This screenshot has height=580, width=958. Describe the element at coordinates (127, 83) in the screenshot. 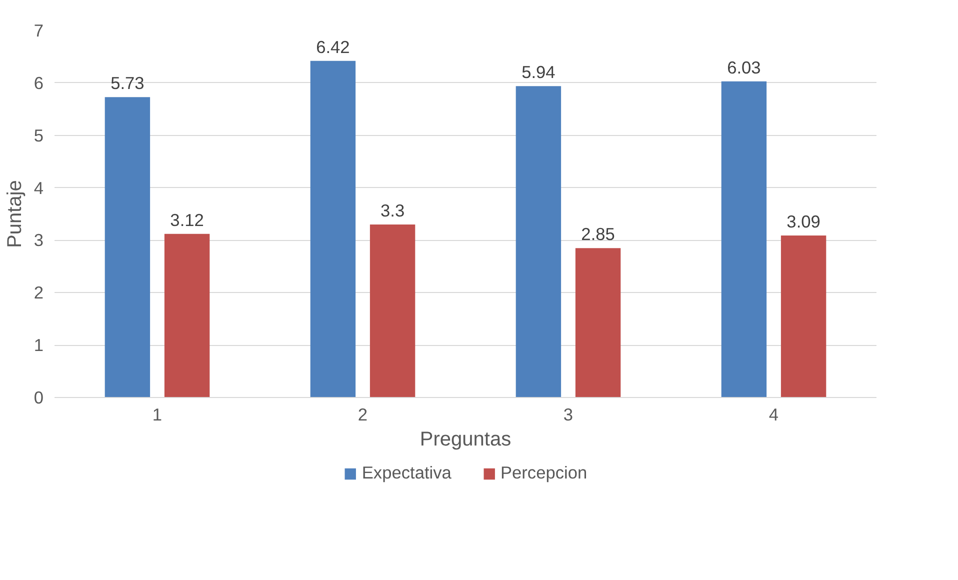

I see `data-label: 5.73` at that location.